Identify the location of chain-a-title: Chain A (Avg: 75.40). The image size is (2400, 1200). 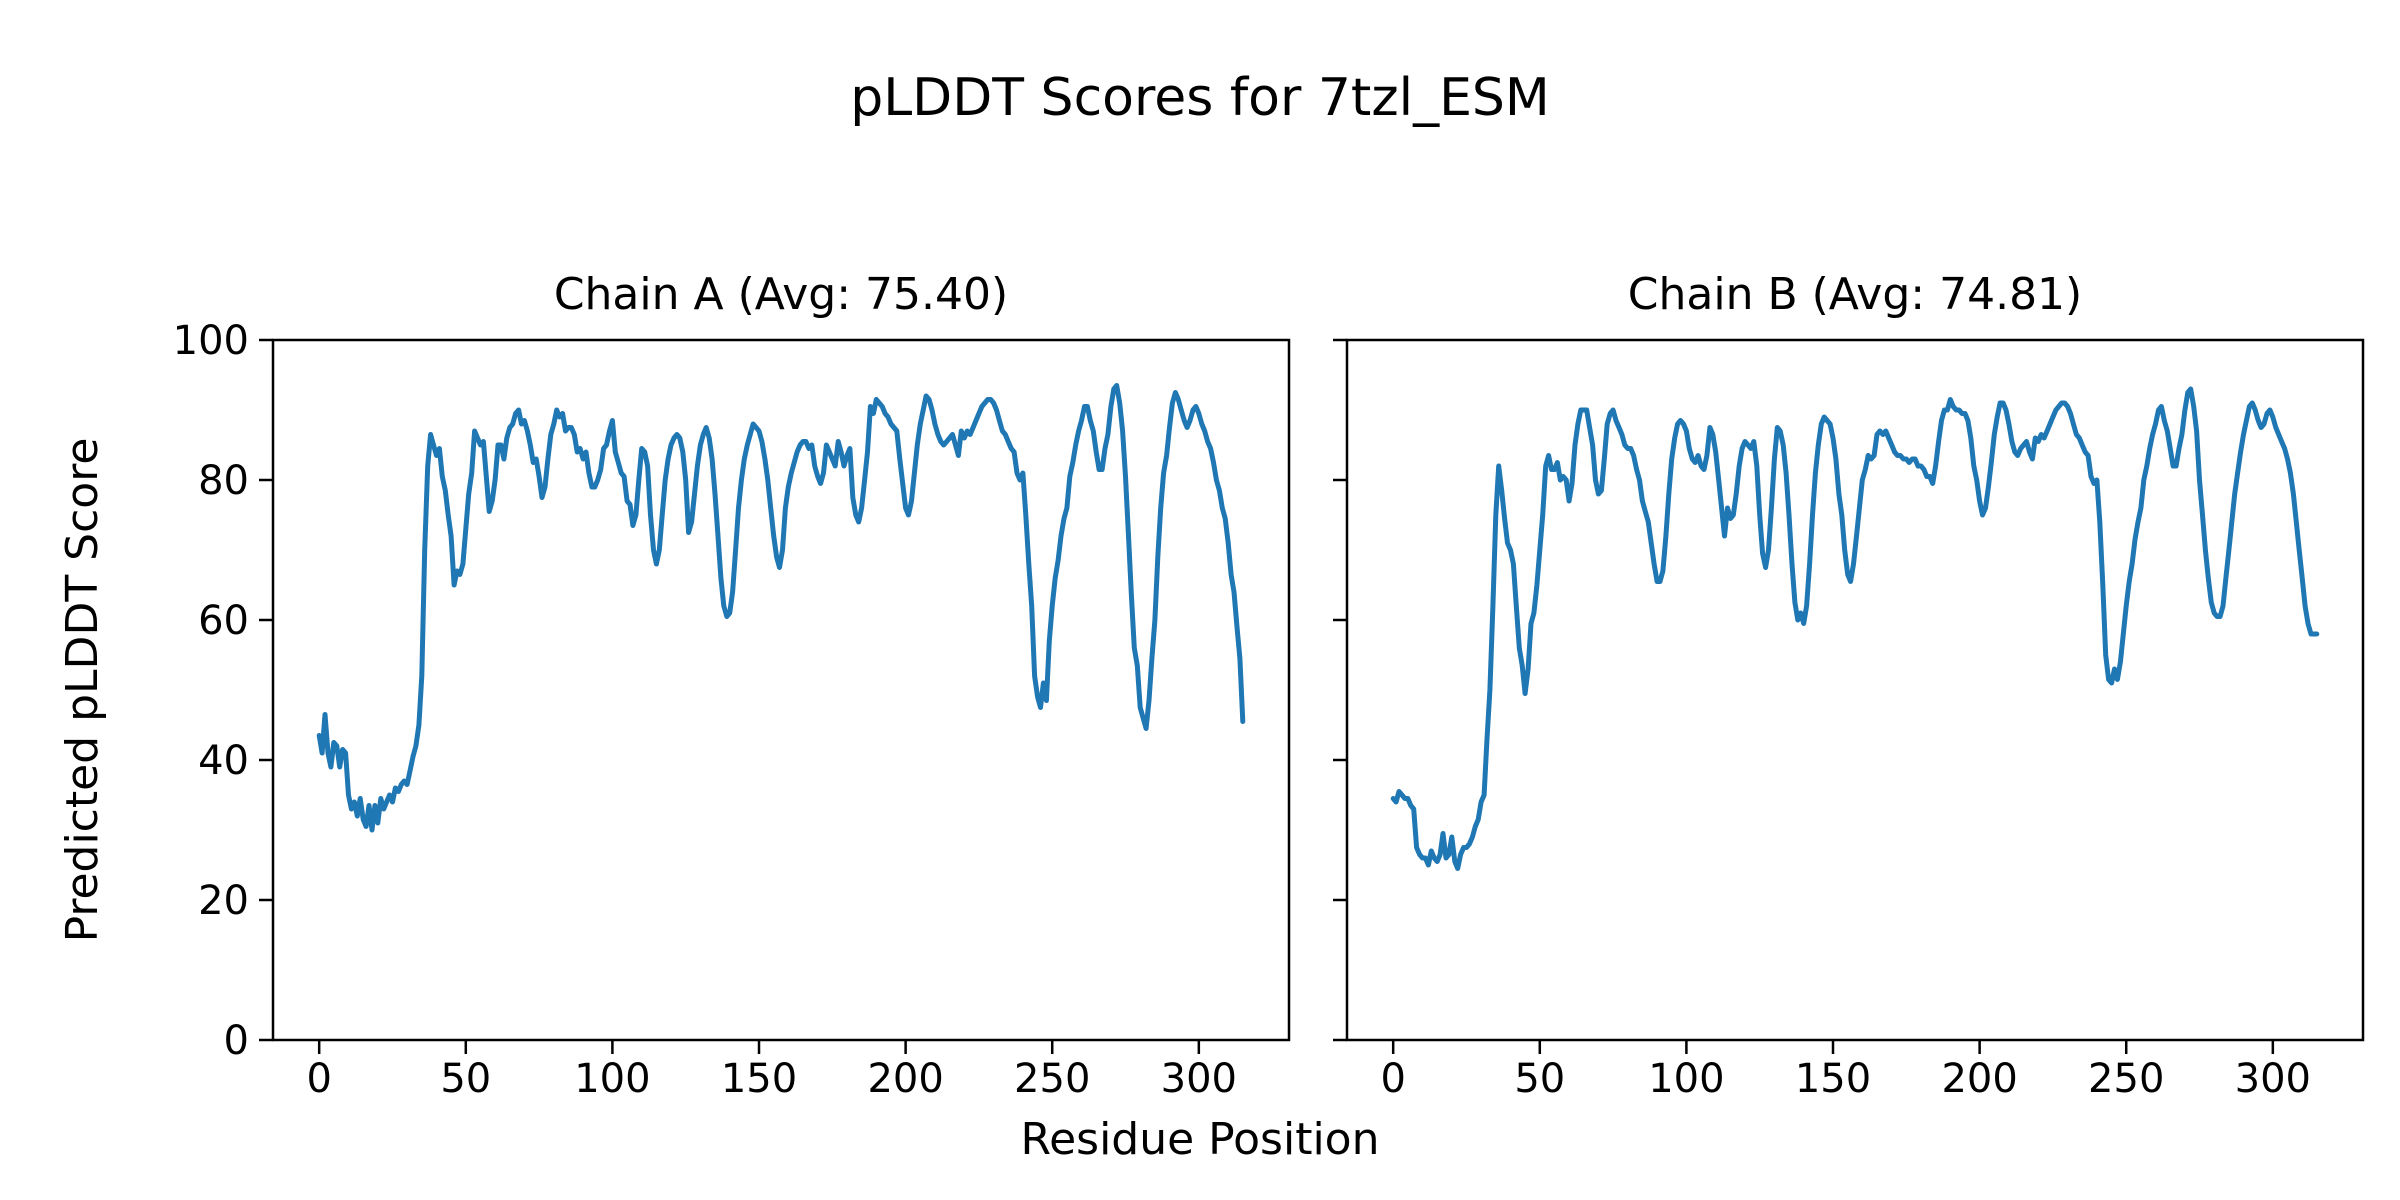
(781, 294).